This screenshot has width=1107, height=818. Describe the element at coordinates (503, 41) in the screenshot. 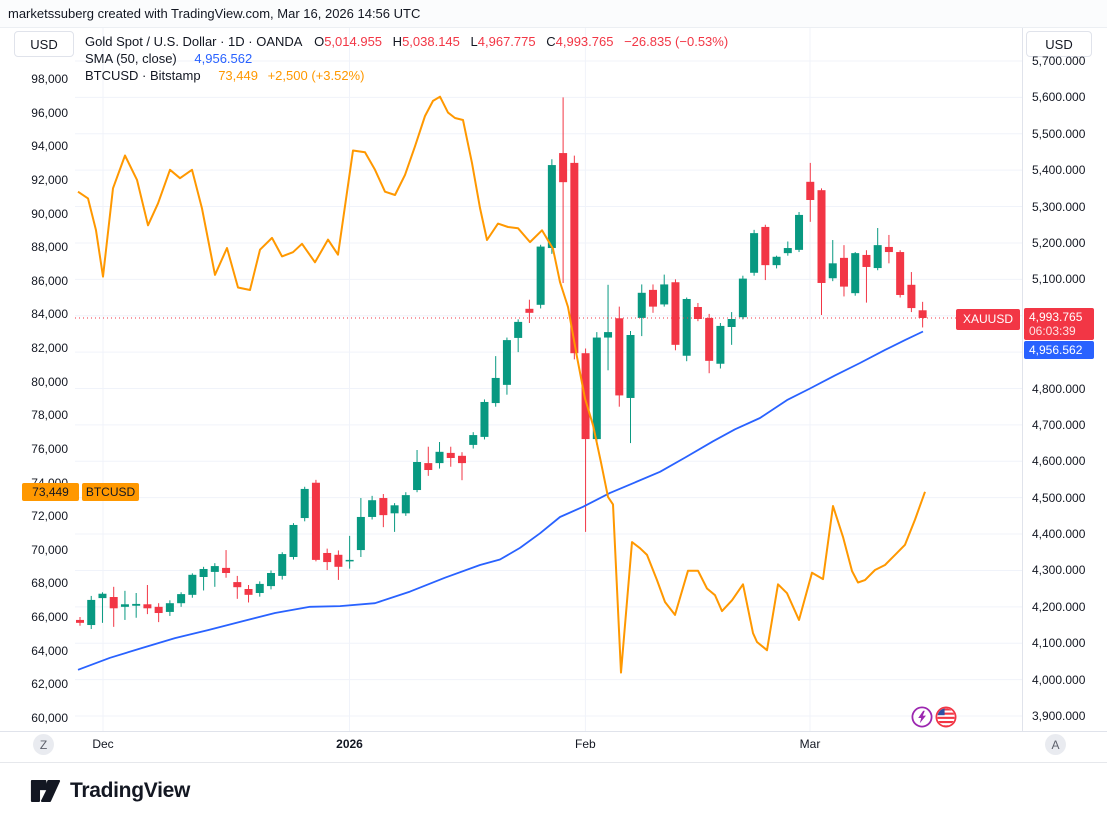

I see `low-value: L4,967.775` at that location.